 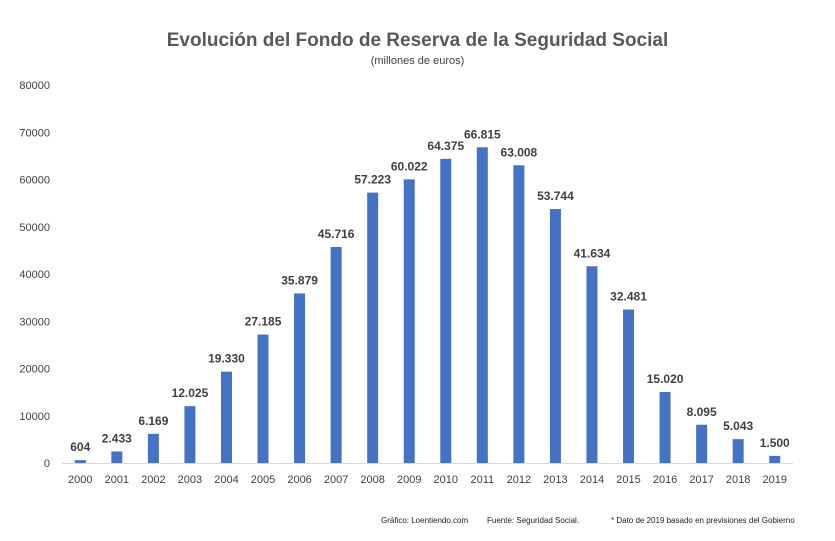 What do you see at coordinates (409, 321) in the screenshot?
I see `bar-2009` at bounding box center [409, 321].